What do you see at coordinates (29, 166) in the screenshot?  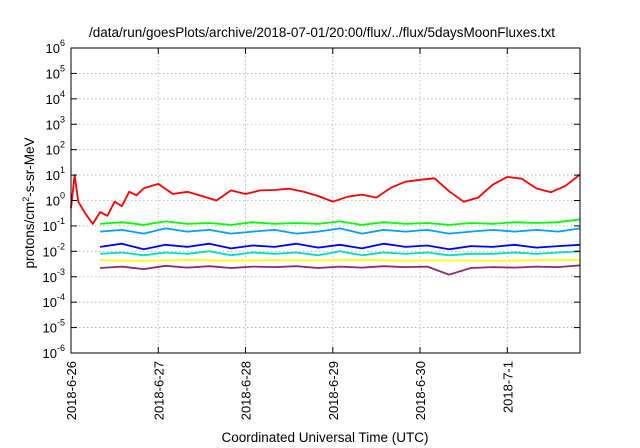 I see `y-axis-label-suffix: -s-sr-MeV` at bounding box center [29, 166].